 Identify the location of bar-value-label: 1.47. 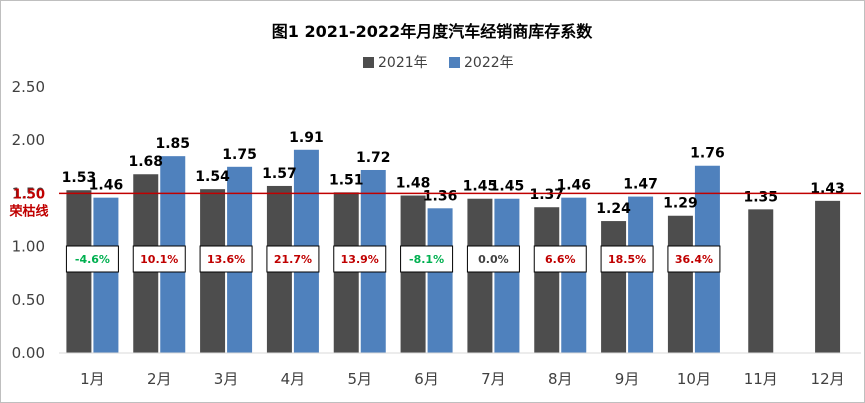
(640, 185).